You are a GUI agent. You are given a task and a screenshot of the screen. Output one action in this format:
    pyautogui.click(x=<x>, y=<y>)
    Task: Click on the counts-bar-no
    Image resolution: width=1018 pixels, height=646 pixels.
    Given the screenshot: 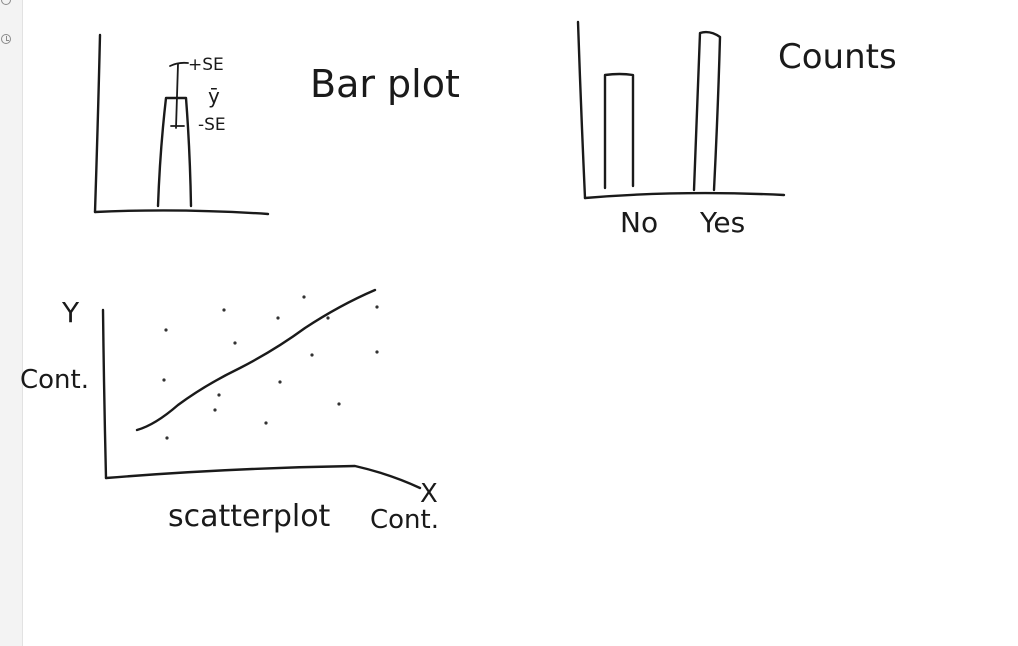 What is the action you would take?
    pyautogui.click(x=619, y=131)
    